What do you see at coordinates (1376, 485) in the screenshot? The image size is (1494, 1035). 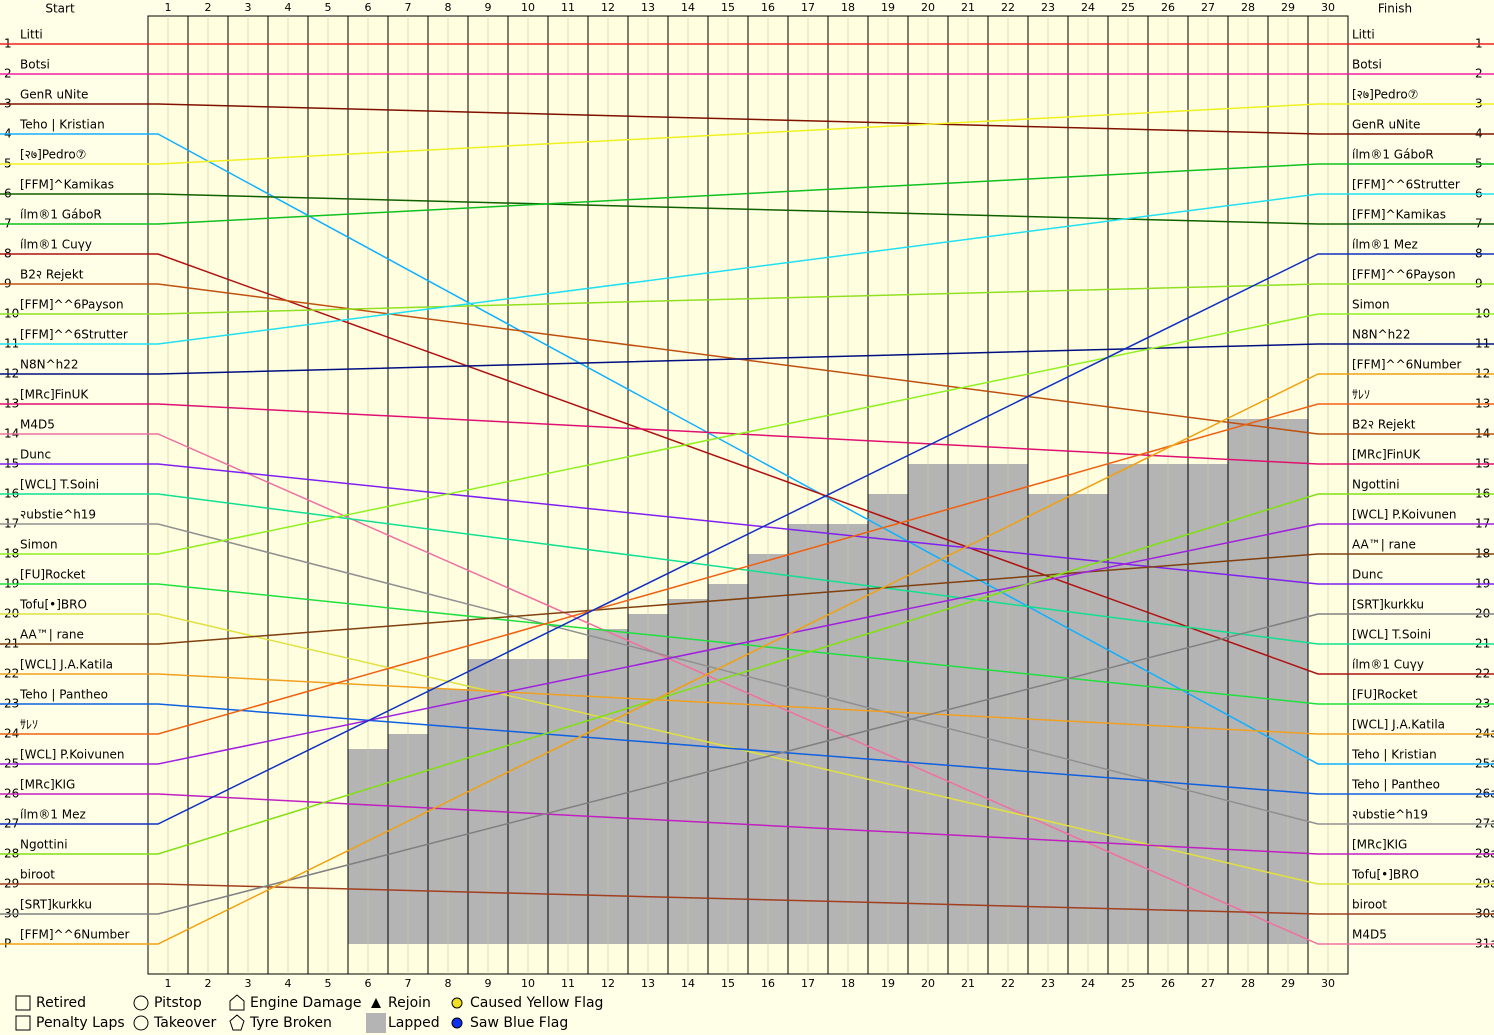 I see `finish-driver-name: Ngottini` at bounding box center [1376, 485].